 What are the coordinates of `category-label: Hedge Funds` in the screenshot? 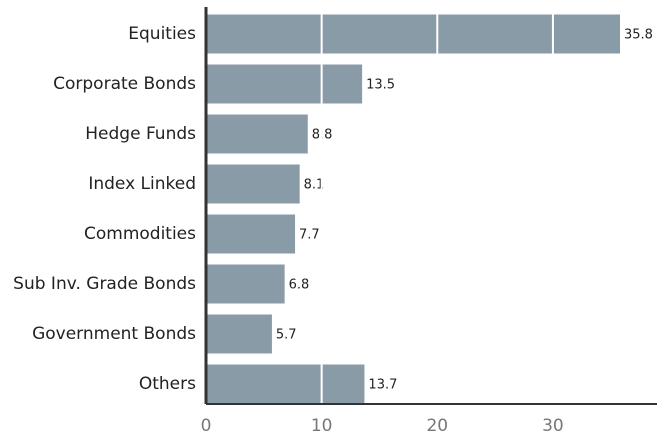 It's located at (140, 134).